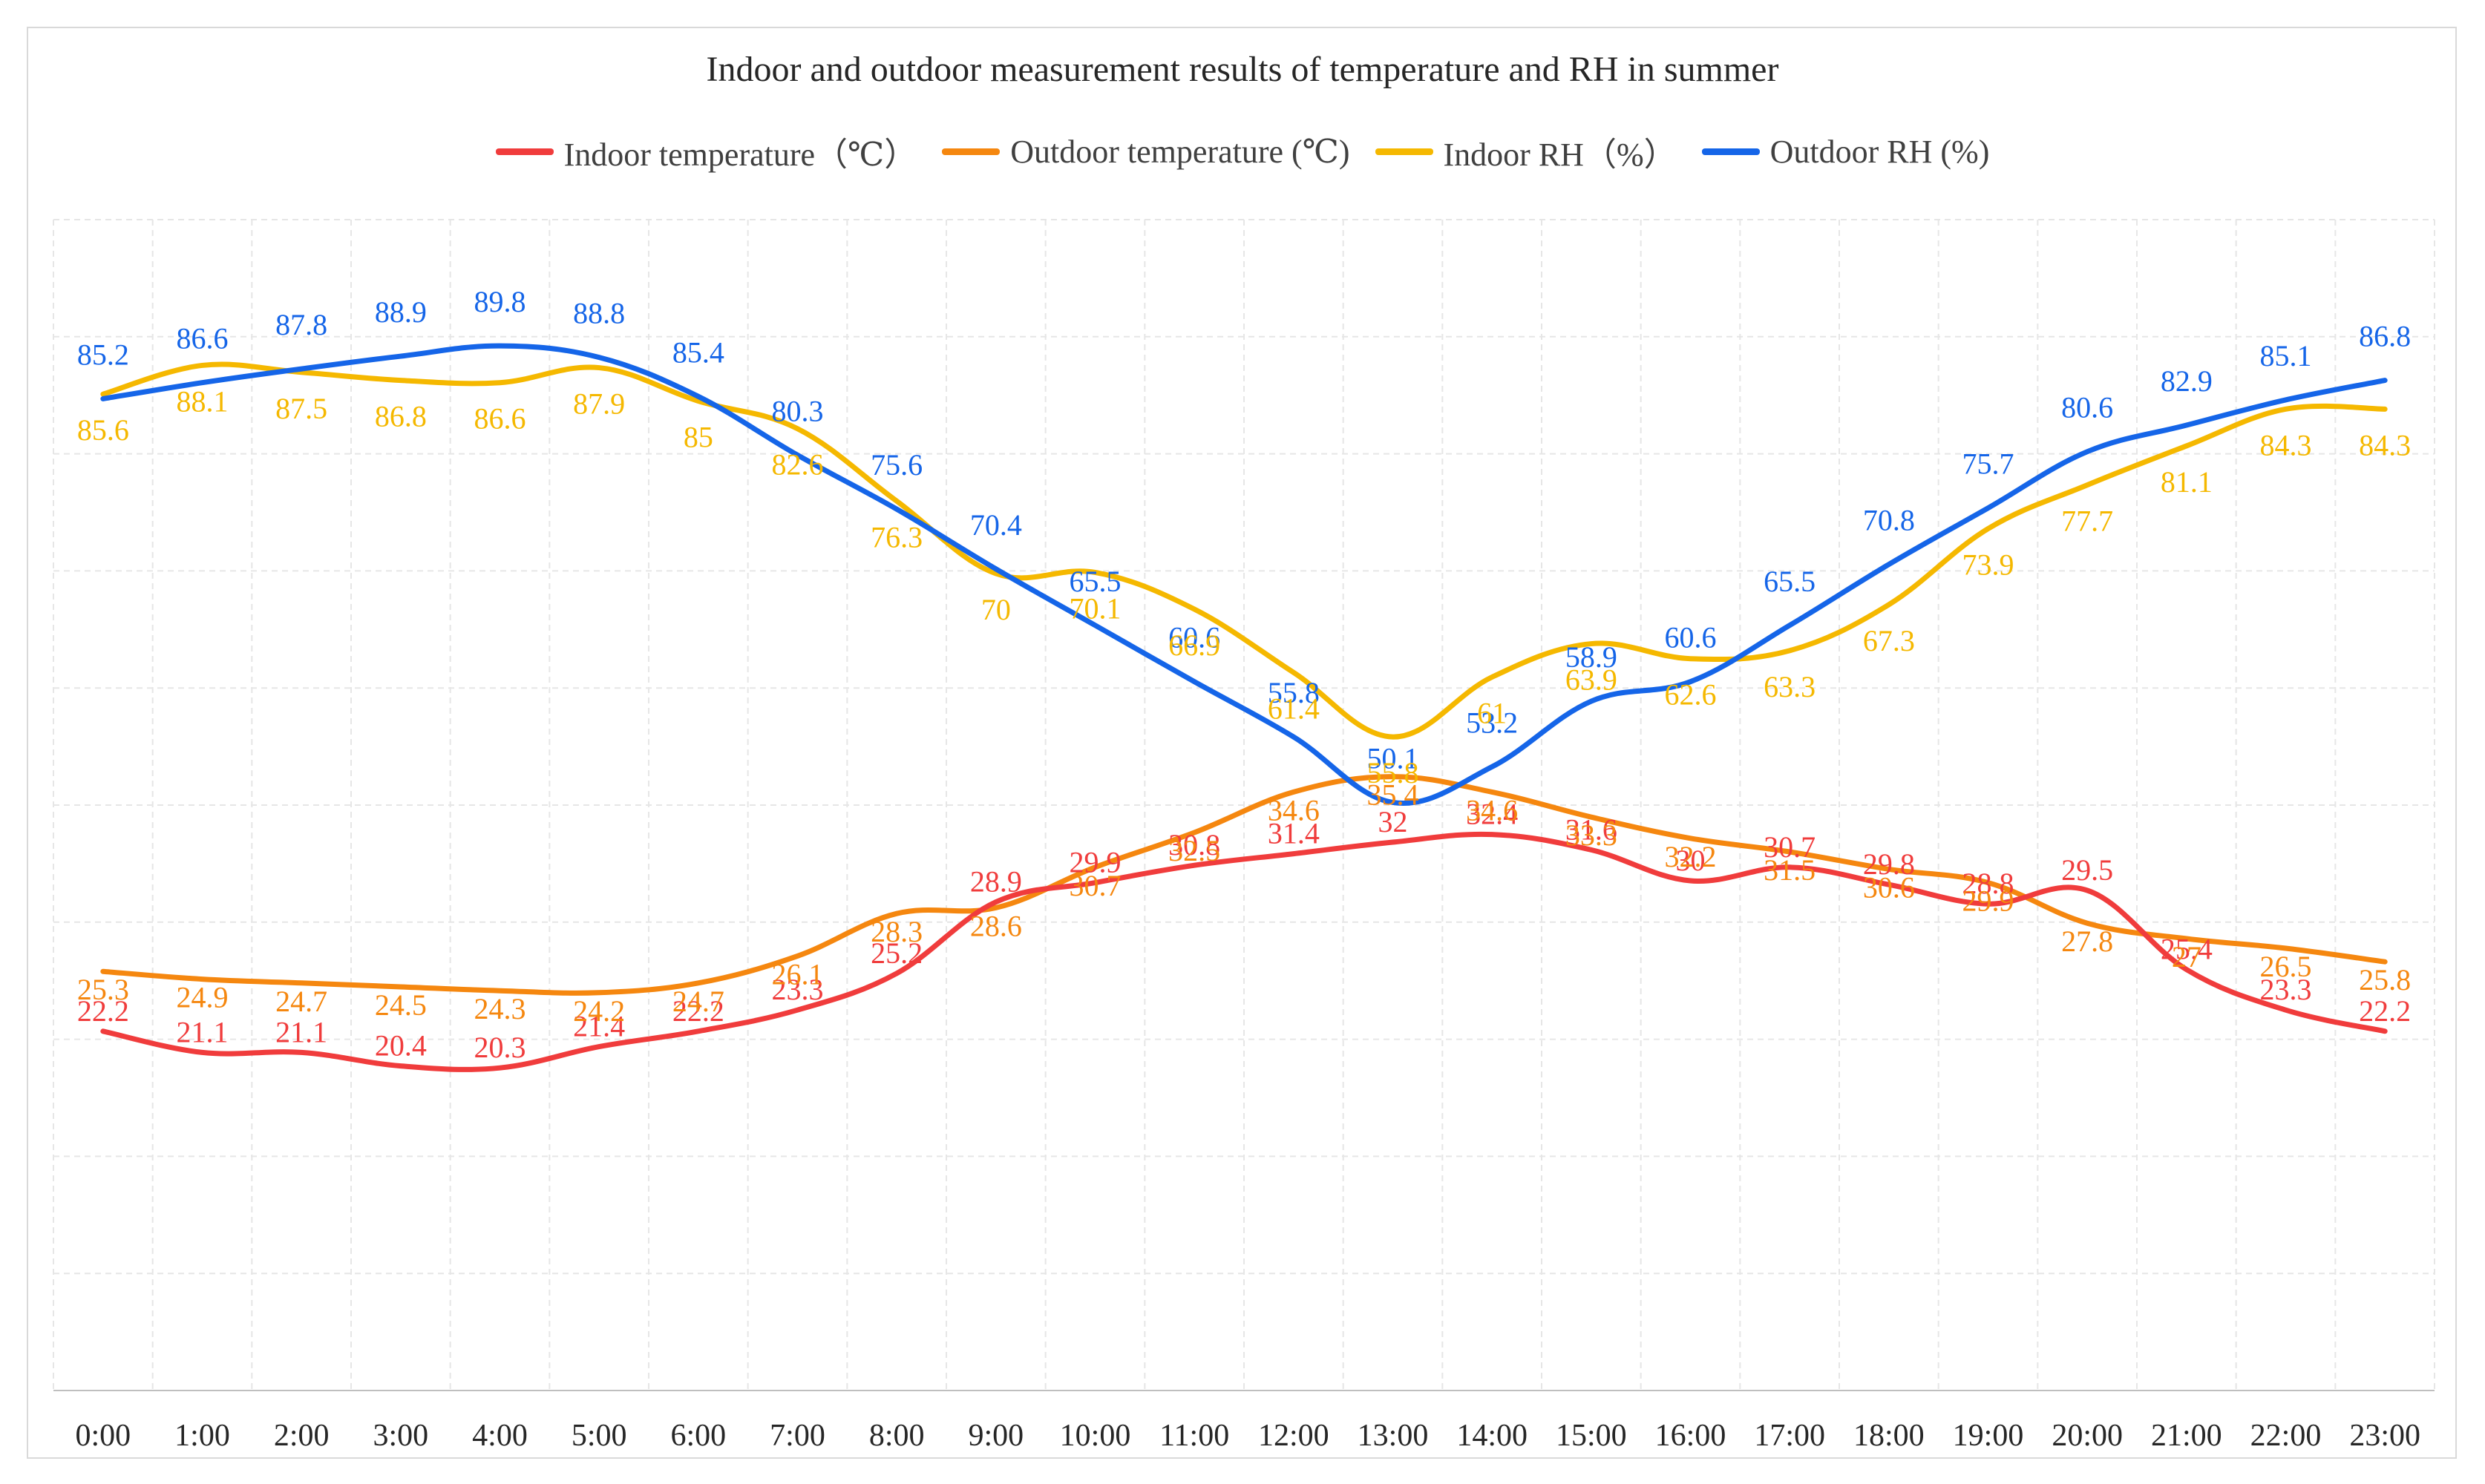 This screenshot has width=2485, height=1484. I want to click on legend-label: Outdoor temperature (℃), so click(1180, 151).